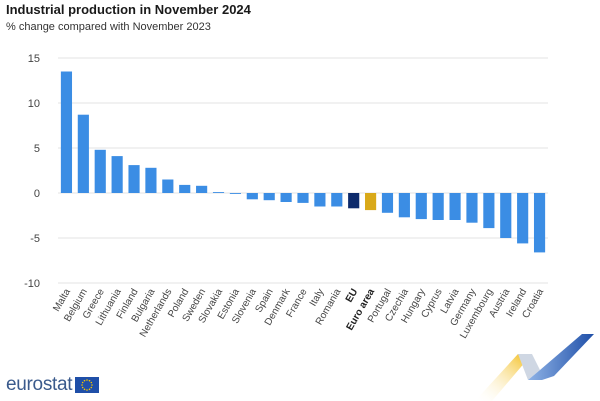 The height and width of the screenshot is (401, 600). I want to click on y-tick-label: 0, so click(37, 194).